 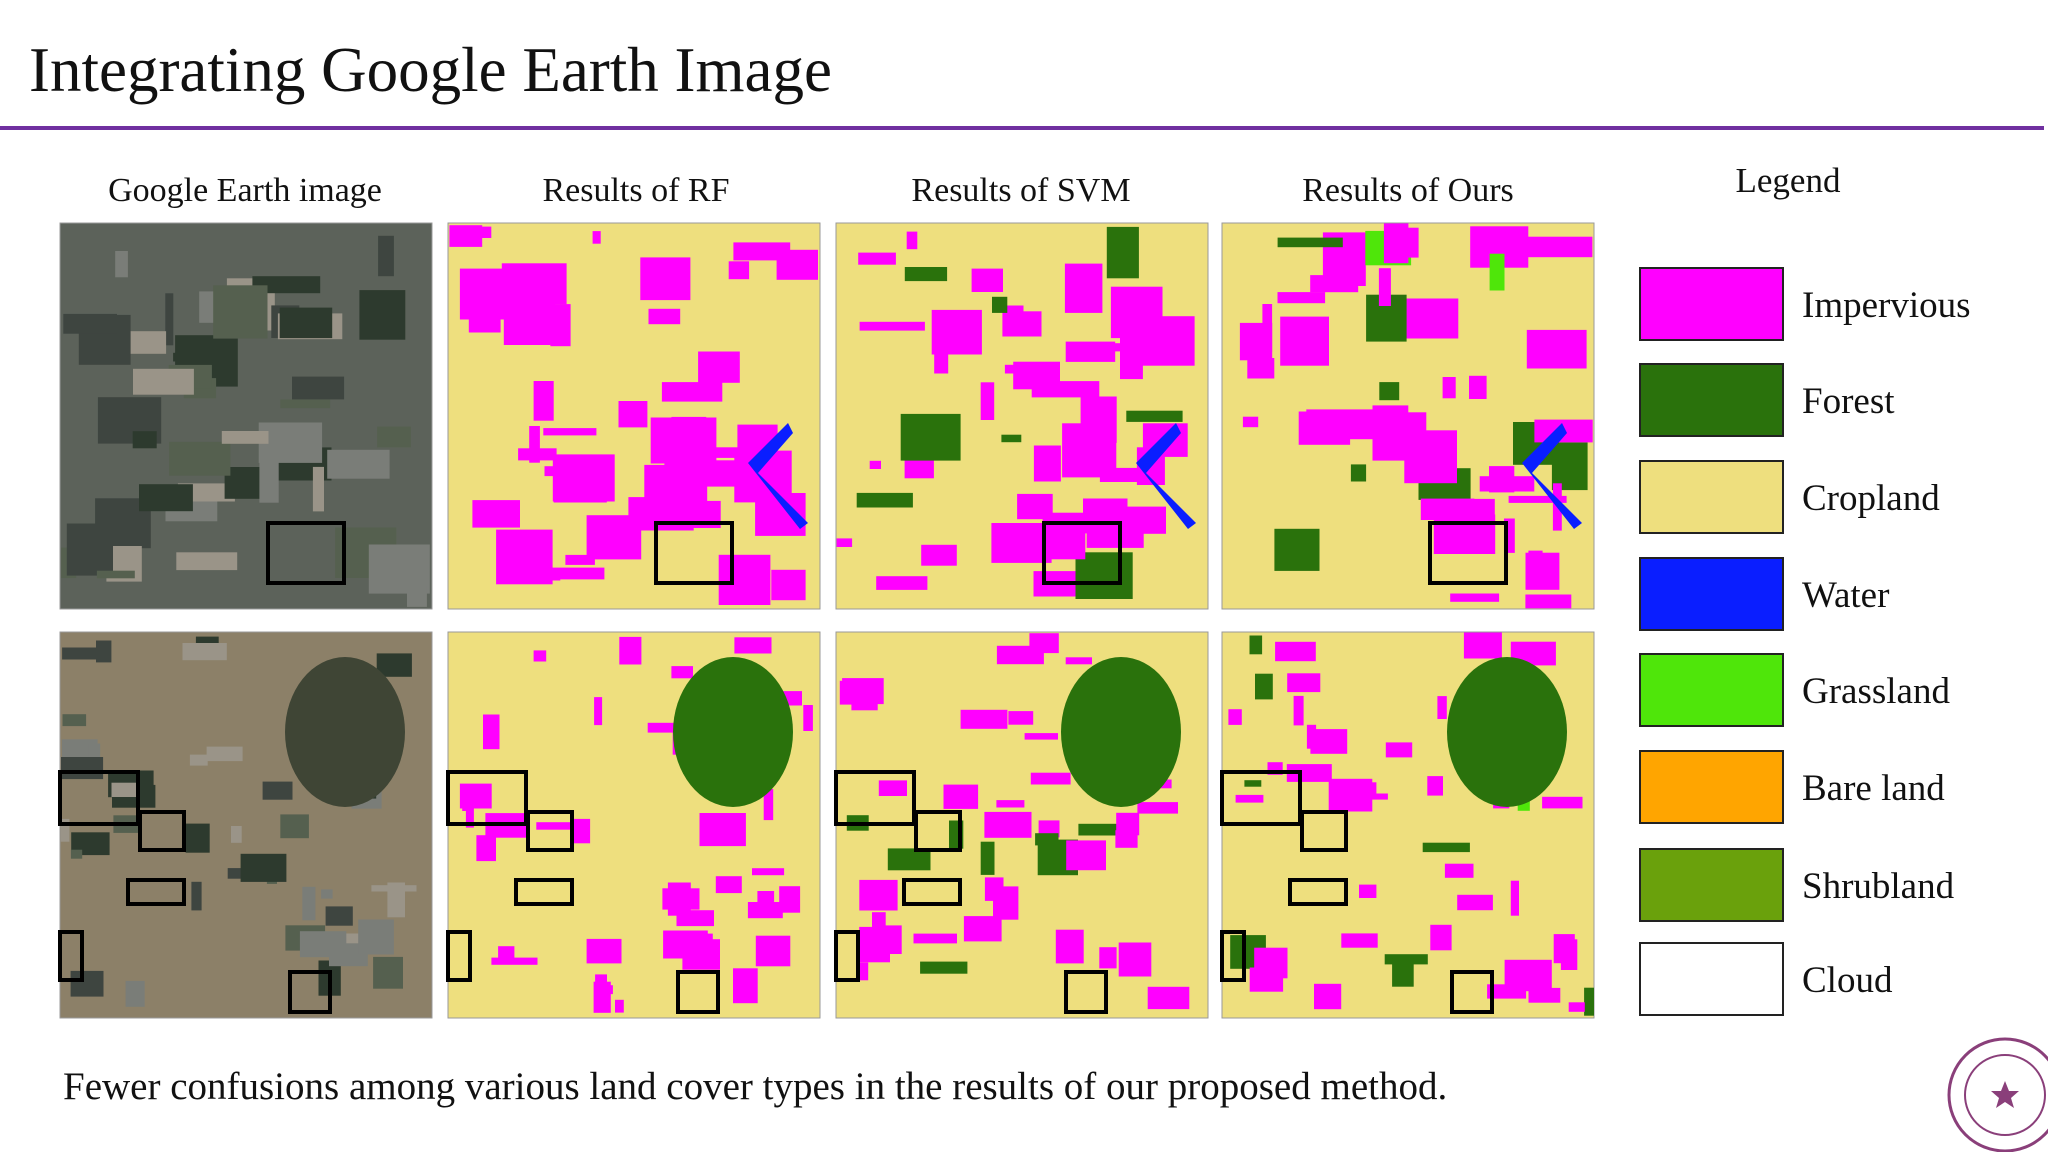 I want to click on logo-ring, so click(x=2005, y=1095).